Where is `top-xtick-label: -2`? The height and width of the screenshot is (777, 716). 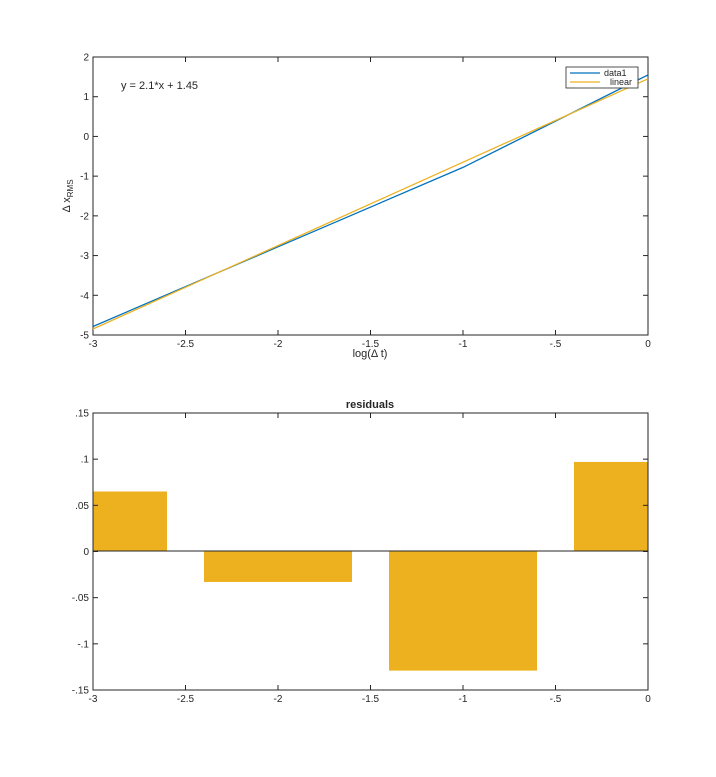
top-xtick-label: -2 is located at coordinates (278, 344).